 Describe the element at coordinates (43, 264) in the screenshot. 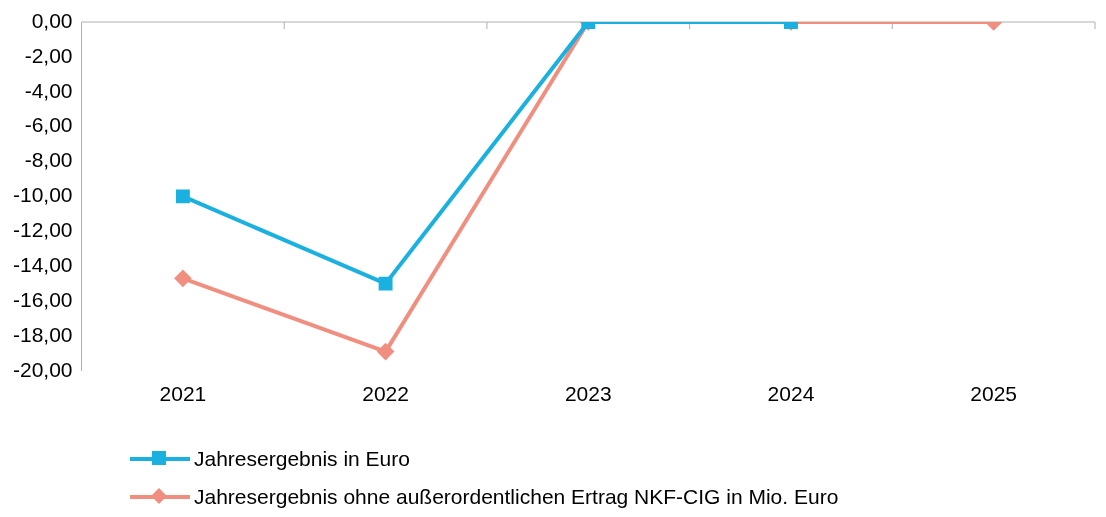

I see `y-tick-label: -14,00` at that location.